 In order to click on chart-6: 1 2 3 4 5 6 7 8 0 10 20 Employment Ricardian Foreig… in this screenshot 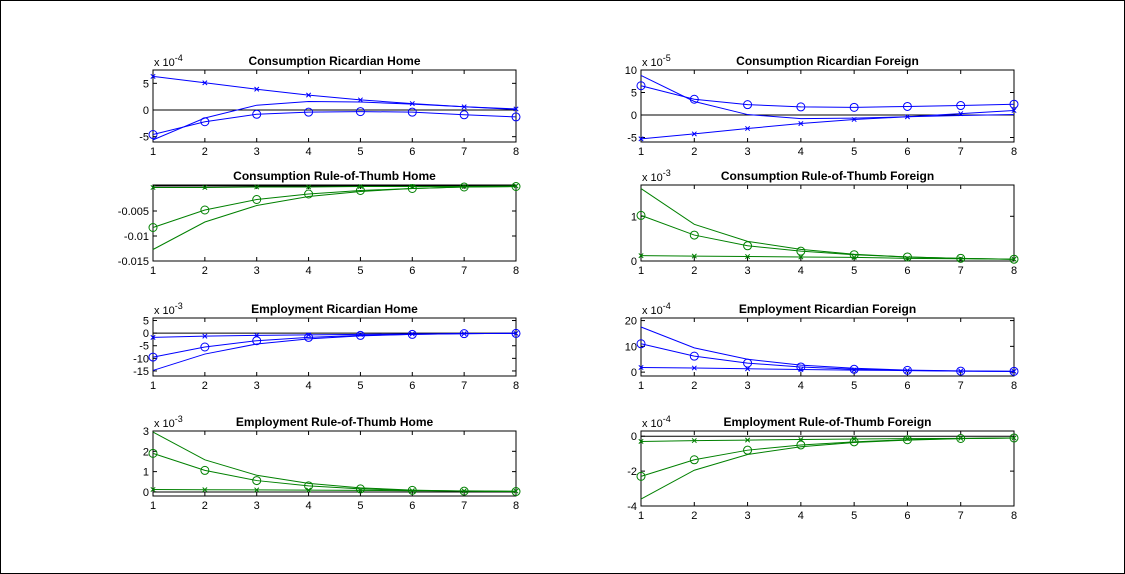, I will do `click(822, 346)`.